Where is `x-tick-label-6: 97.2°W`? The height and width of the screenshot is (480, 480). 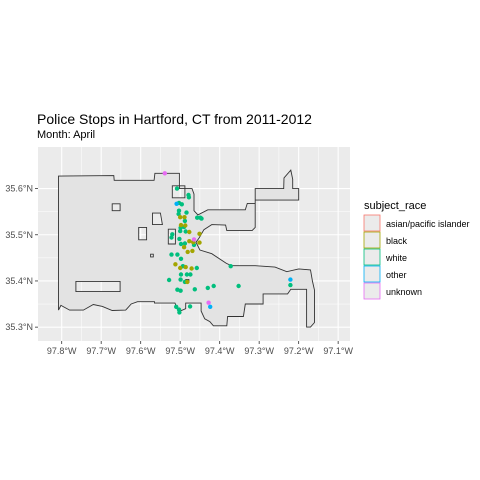 x-tick-label-6: 97.2°W is located at coordinates (299, 351).